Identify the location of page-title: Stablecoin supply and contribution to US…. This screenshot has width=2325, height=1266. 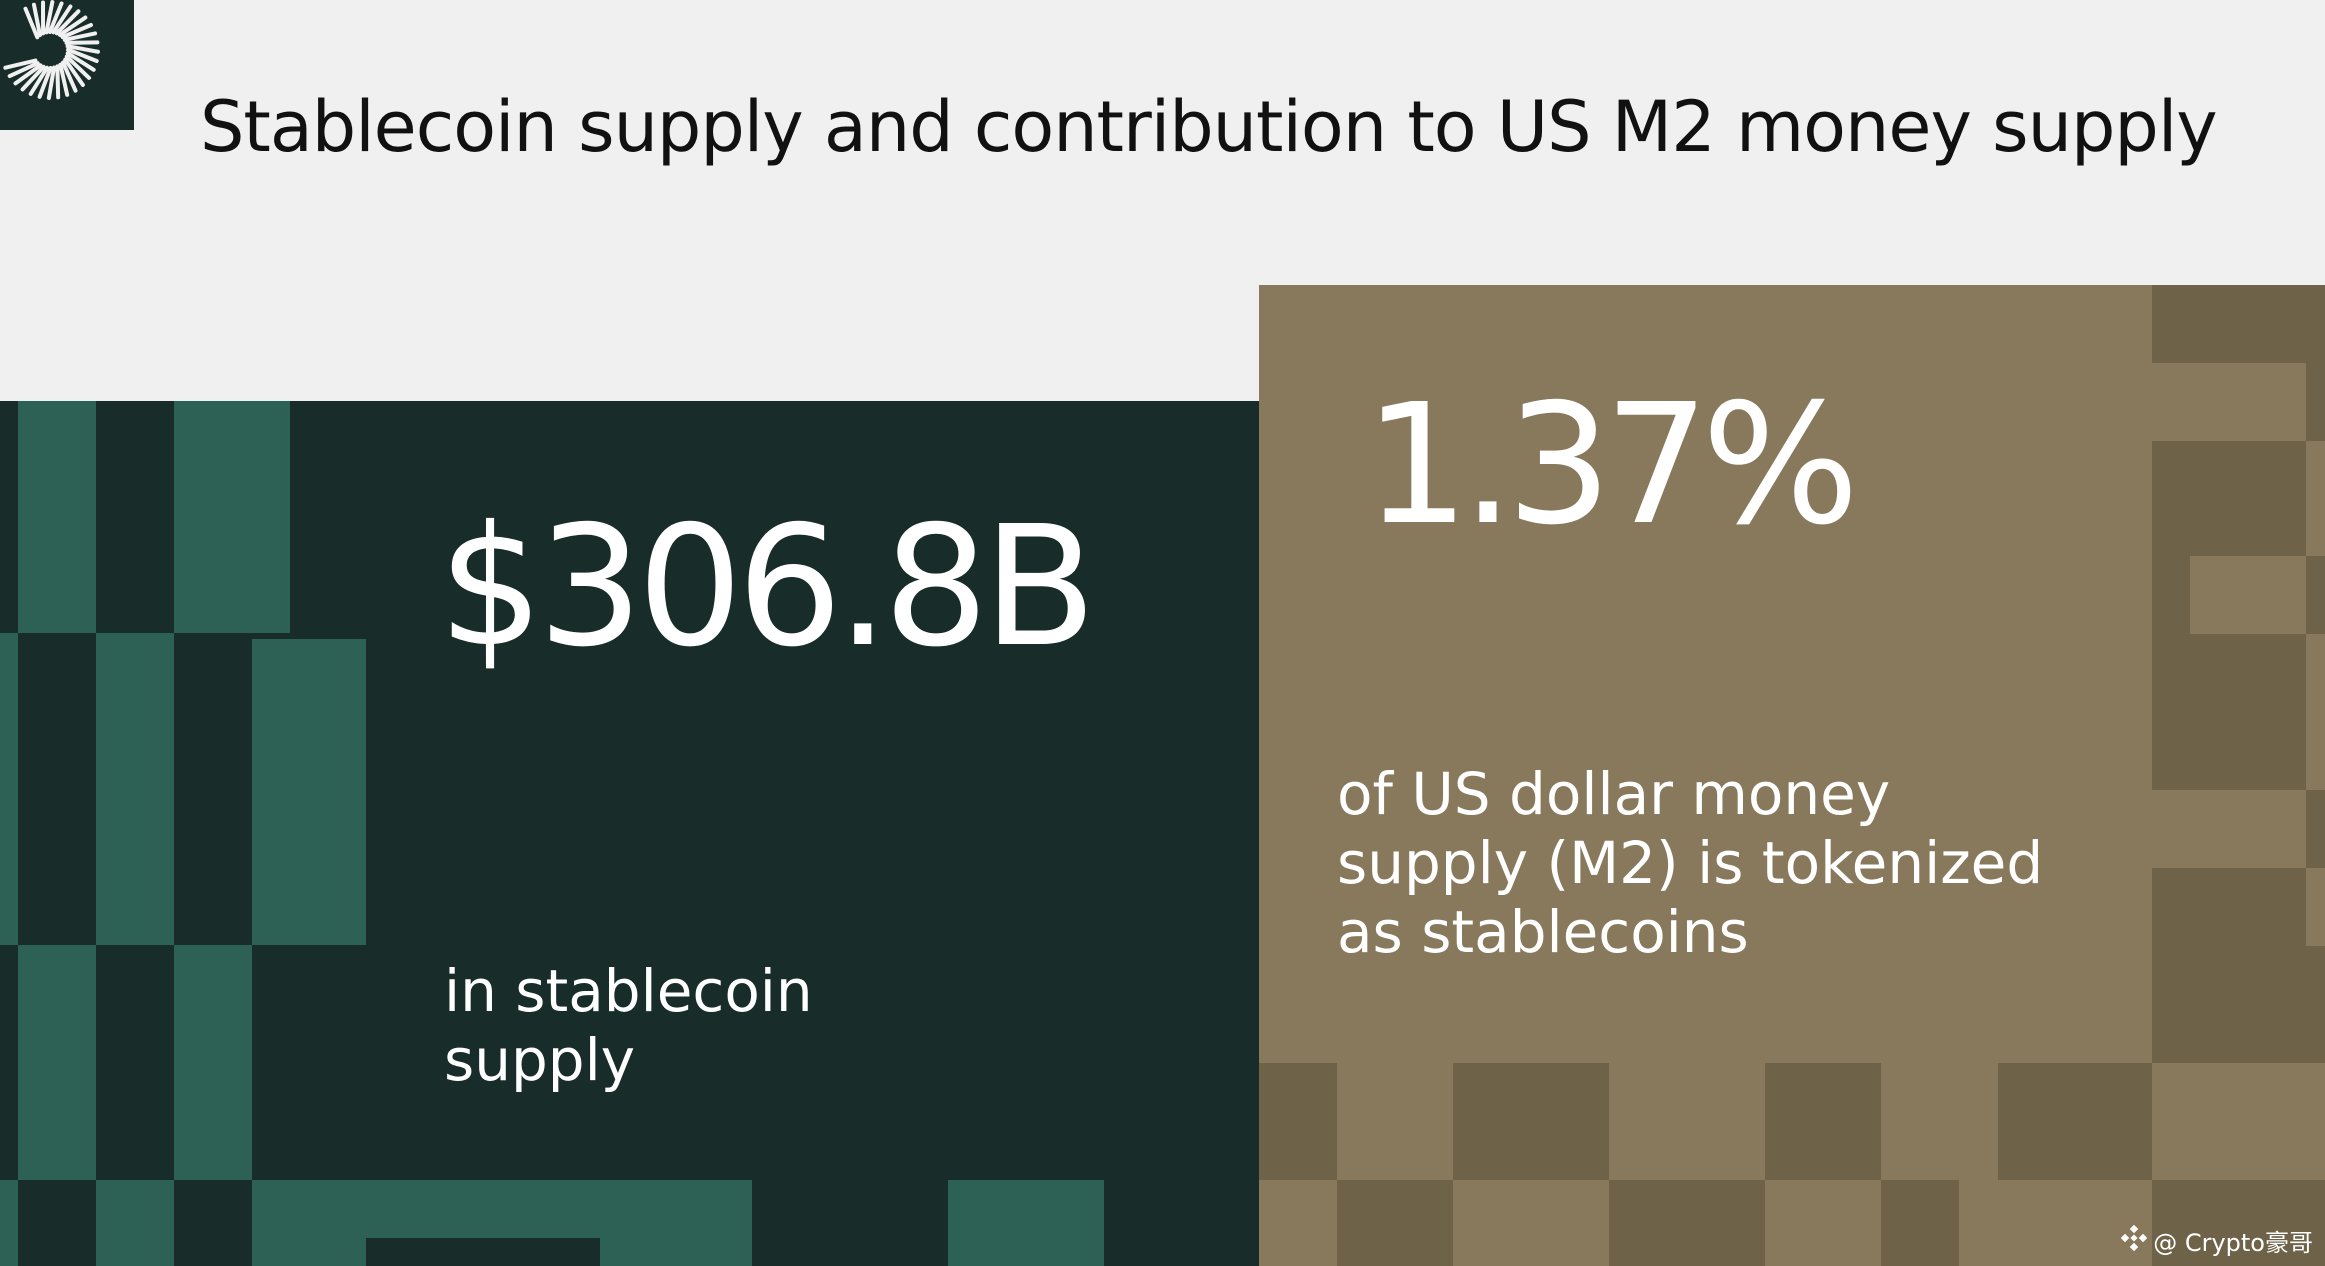
(1209, 127).